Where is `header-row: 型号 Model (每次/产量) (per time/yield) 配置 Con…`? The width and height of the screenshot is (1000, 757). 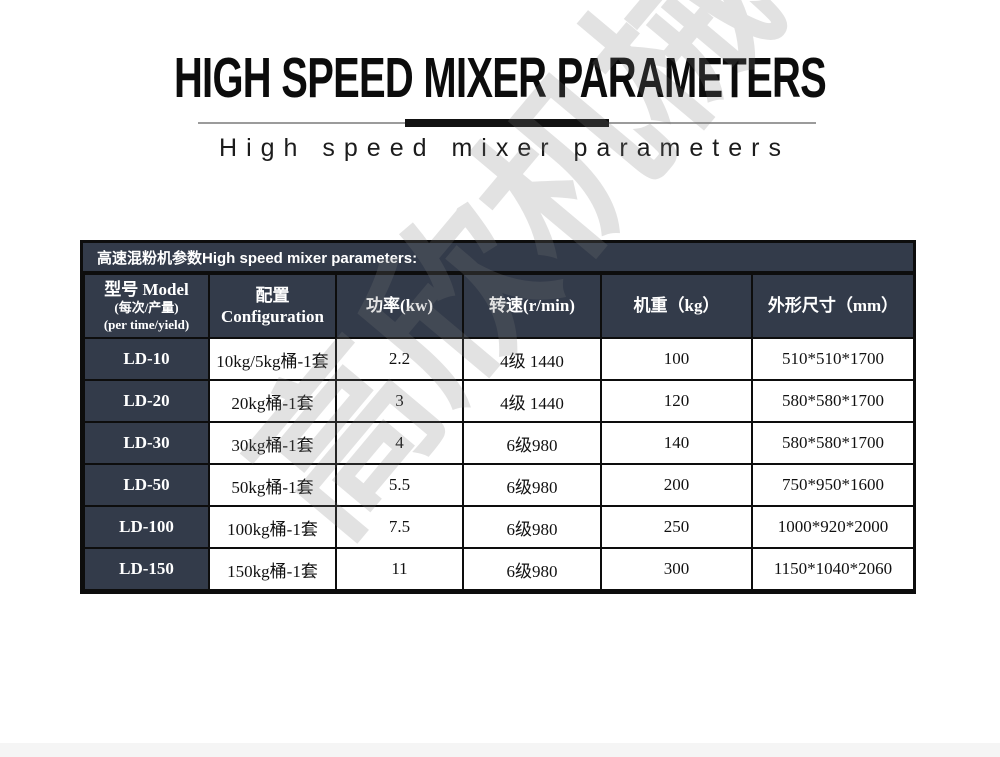
header-row: 型号 Model (每次/产量) (per time/yield) 配置 Con… is located at coordinates (499, 306).